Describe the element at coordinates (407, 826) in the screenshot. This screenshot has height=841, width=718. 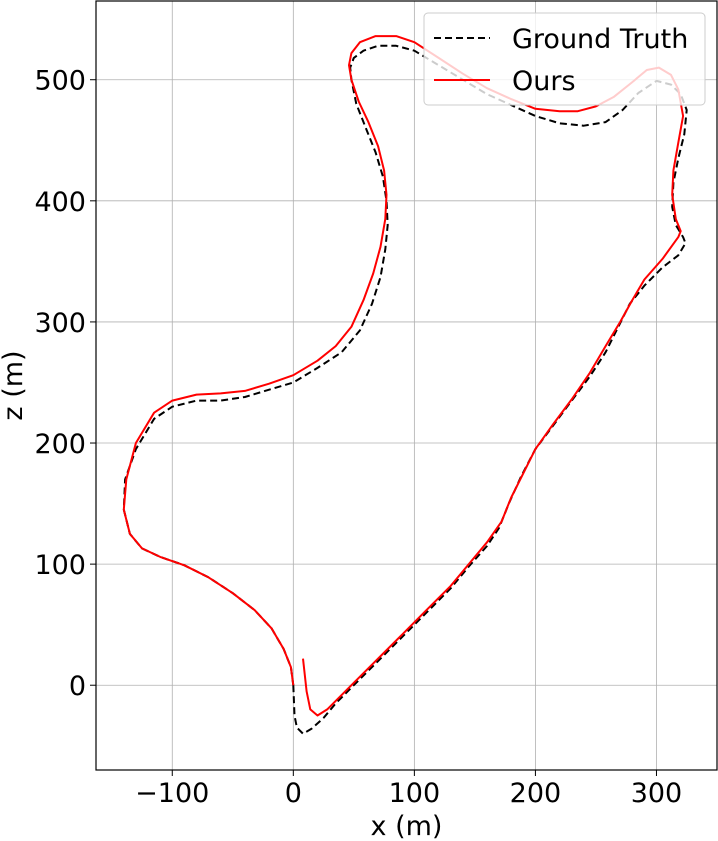
I see `x-axis-label: x (m)` at that location.